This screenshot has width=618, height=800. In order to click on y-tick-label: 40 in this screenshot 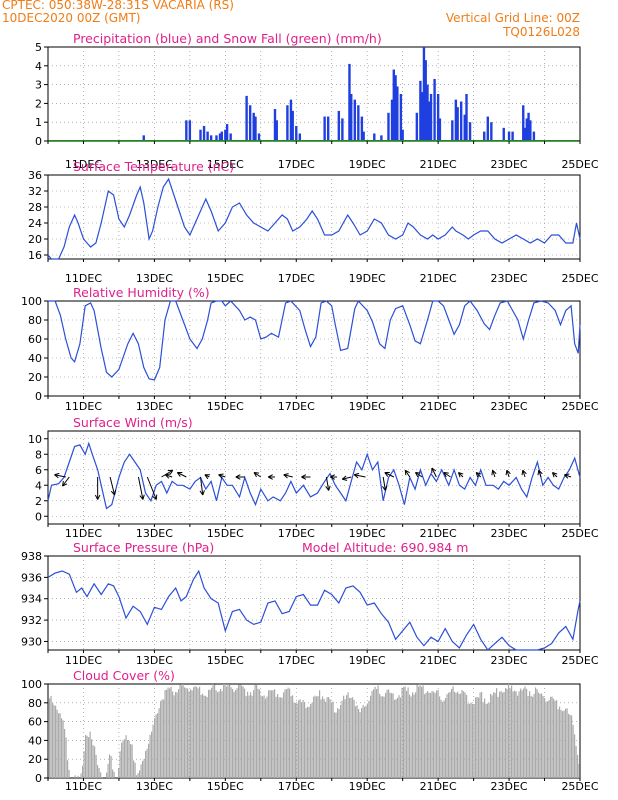, I will do `click(35, 740)`.